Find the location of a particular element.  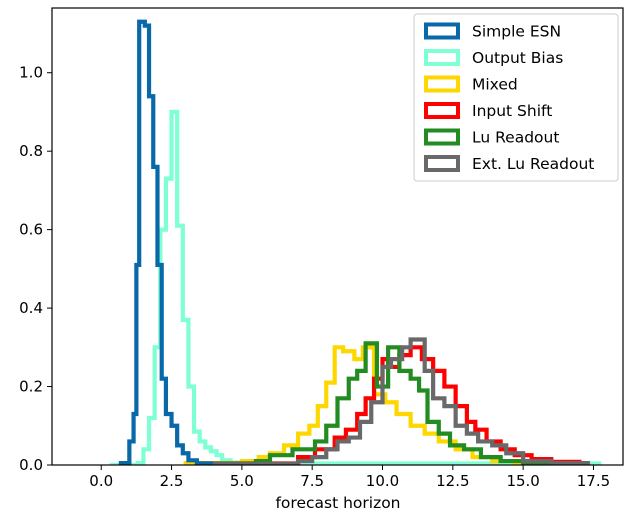

y-tick-label: 0.6 is located at coordinates (31, 230).